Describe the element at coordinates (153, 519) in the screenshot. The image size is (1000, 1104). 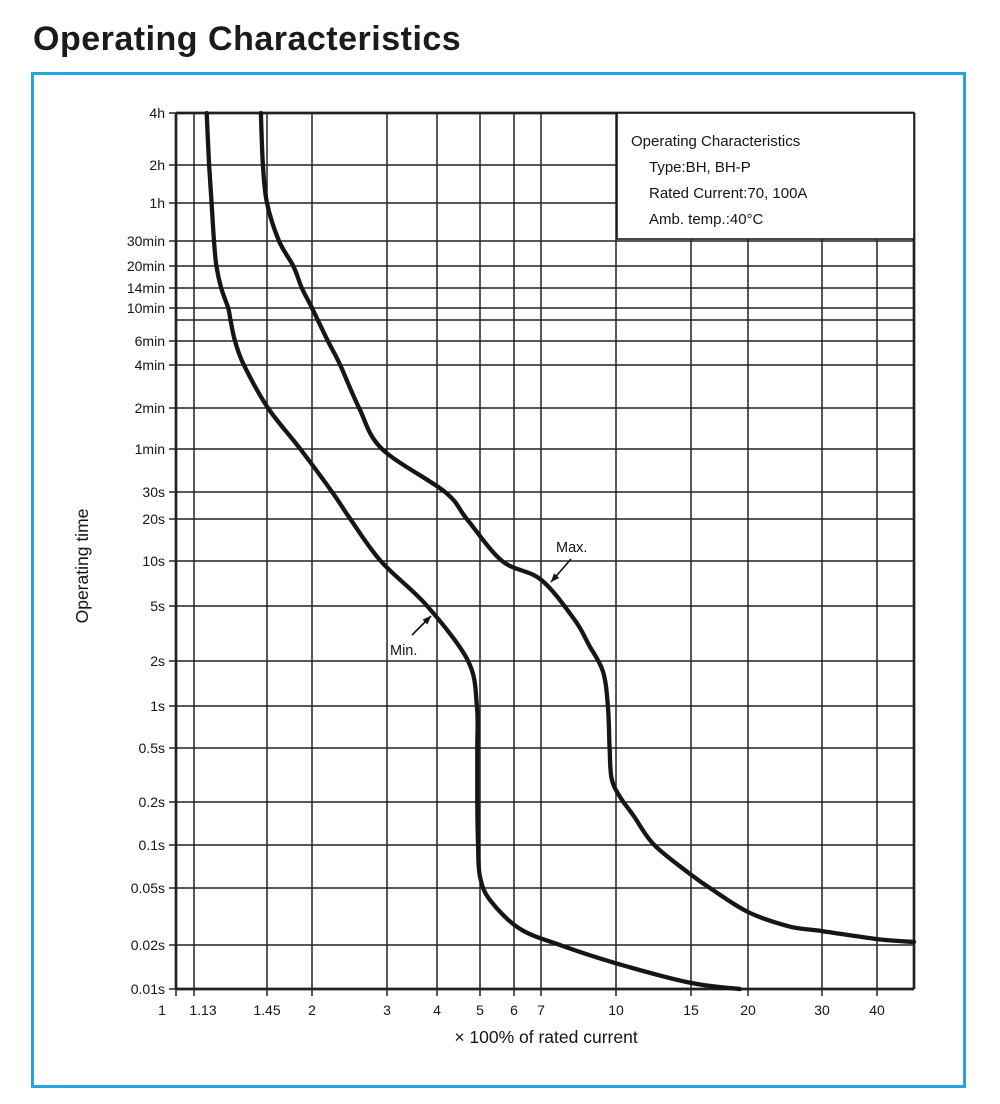
I see `y-tick-label: 20s` at that location.